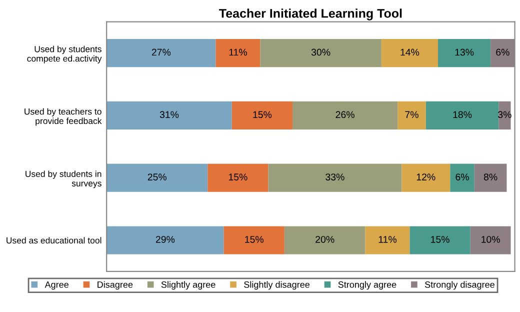 This screenshot has height=312, width=520. I want to click on data-label: 10%, so click(491, 239).